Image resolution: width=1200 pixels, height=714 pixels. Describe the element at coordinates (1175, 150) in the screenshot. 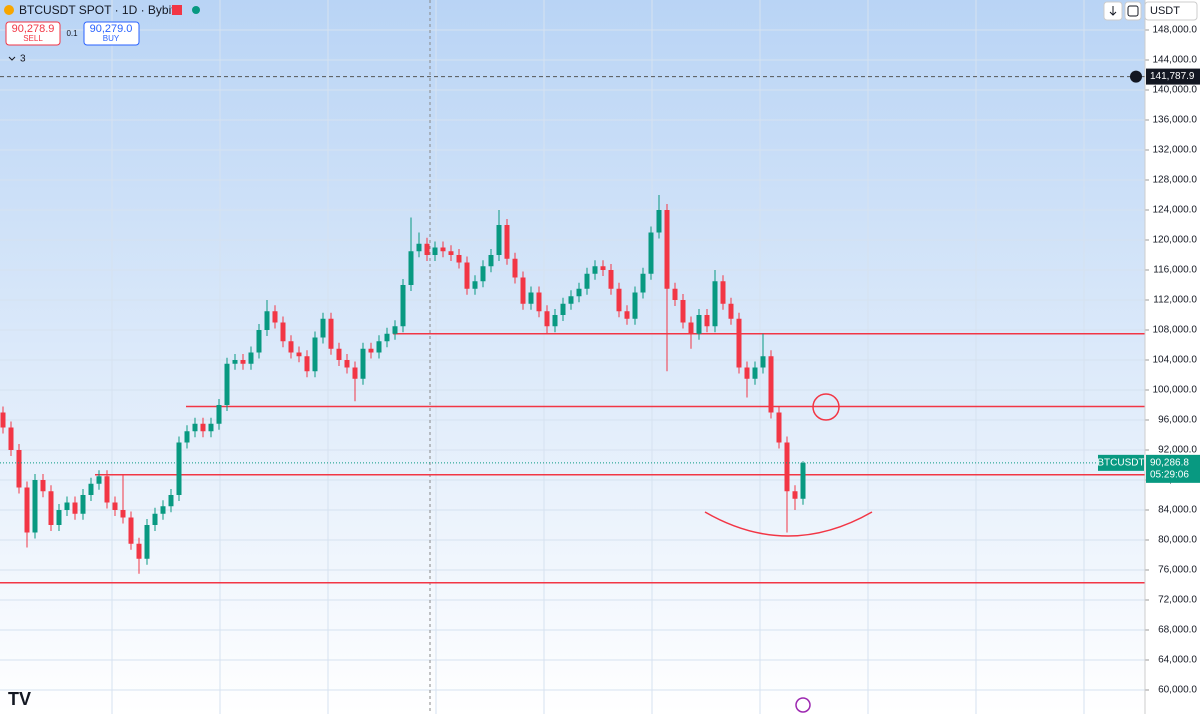

I see `y-tick-label: 132,000.0` at that location.